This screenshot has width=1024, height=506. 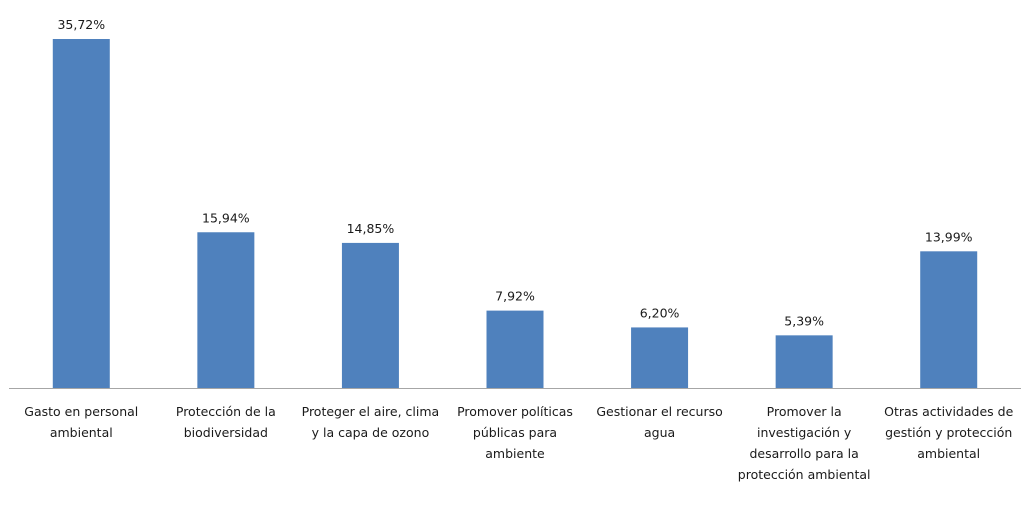 I want to click on x-tick-label: Gasto en personal ambiental, so click(x=81, y=422).